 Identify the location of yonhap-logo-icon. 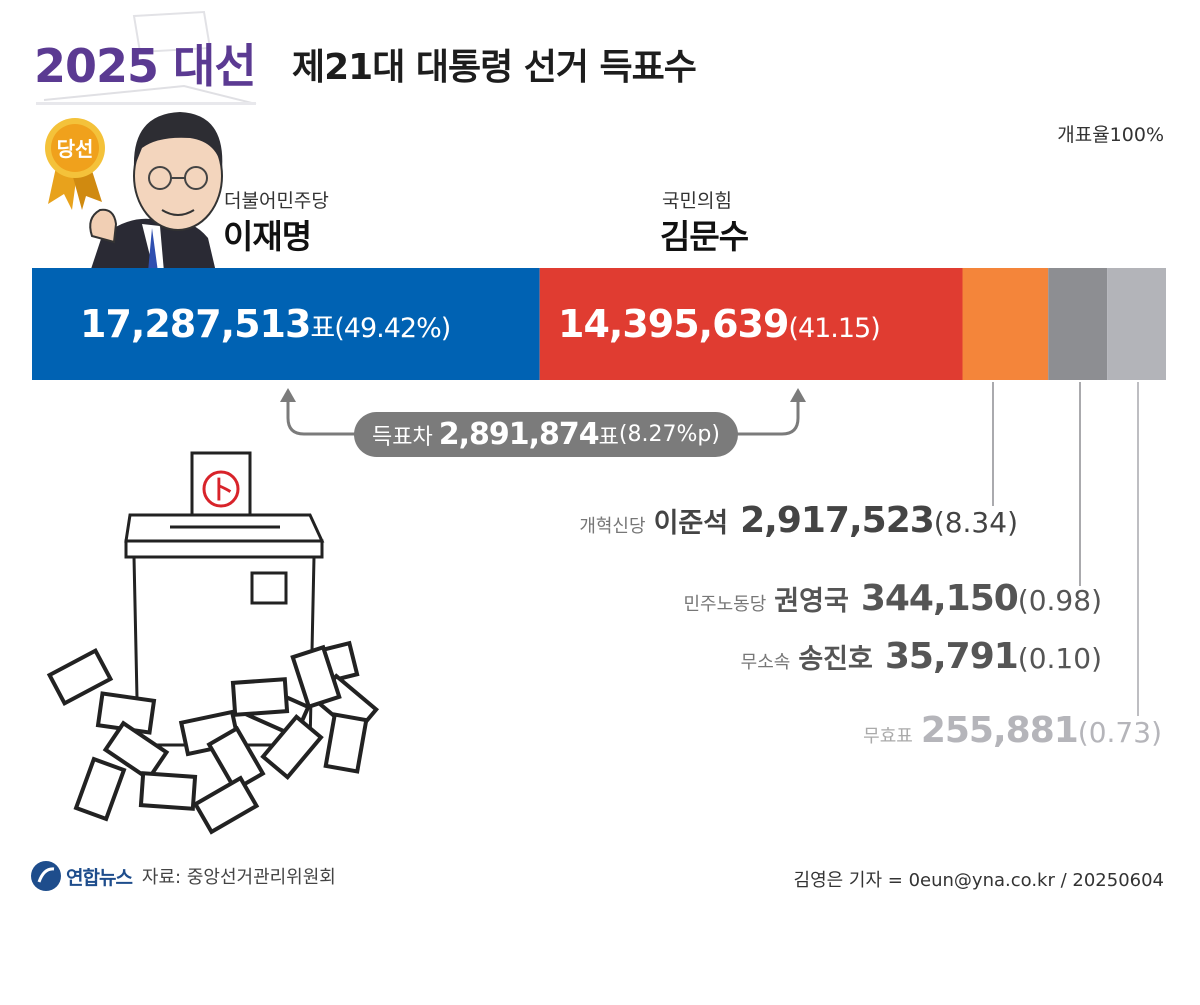
(46, 876).